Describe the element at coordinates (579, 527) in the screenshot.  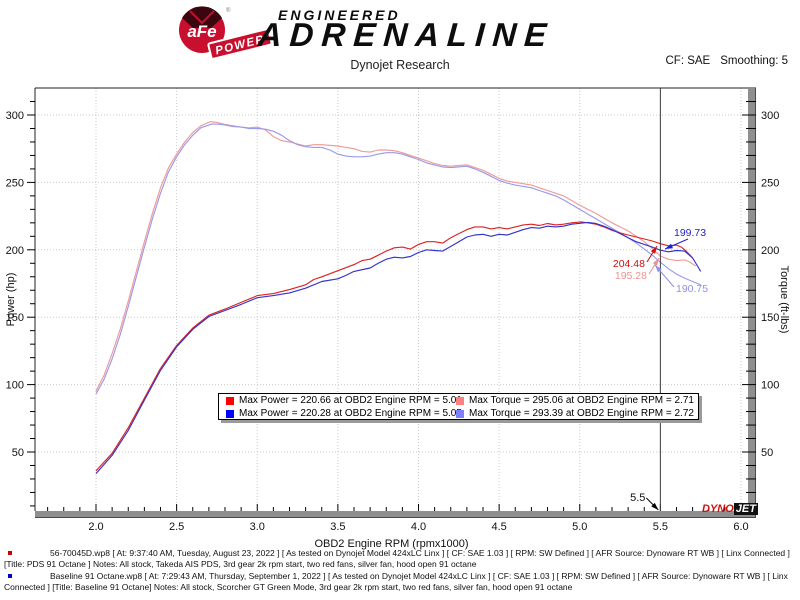
I see `svg-text: 5.0` at that location.